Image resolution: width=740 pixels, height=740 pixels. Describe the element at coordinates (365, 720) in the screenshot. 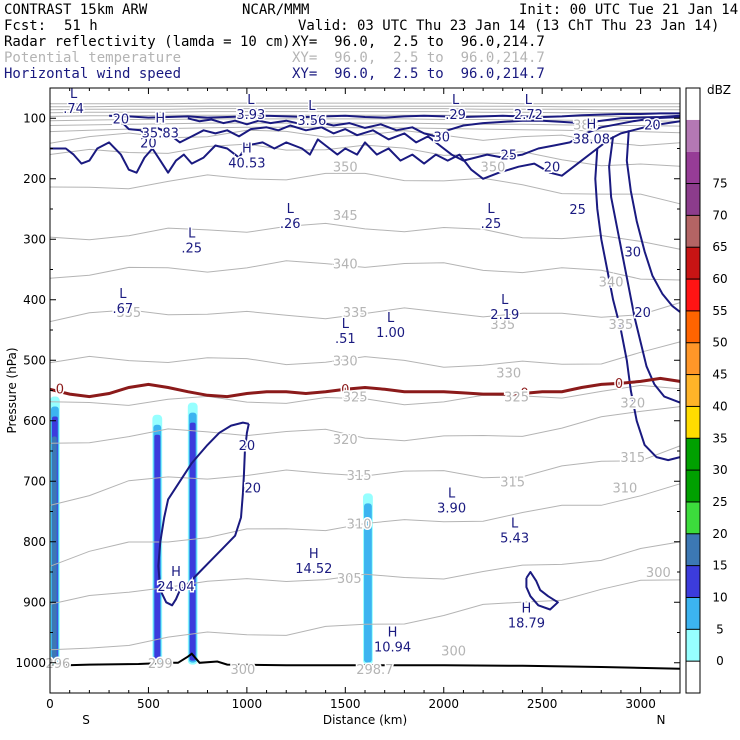

I see `x-axis-label: Distance (km)` at that location.